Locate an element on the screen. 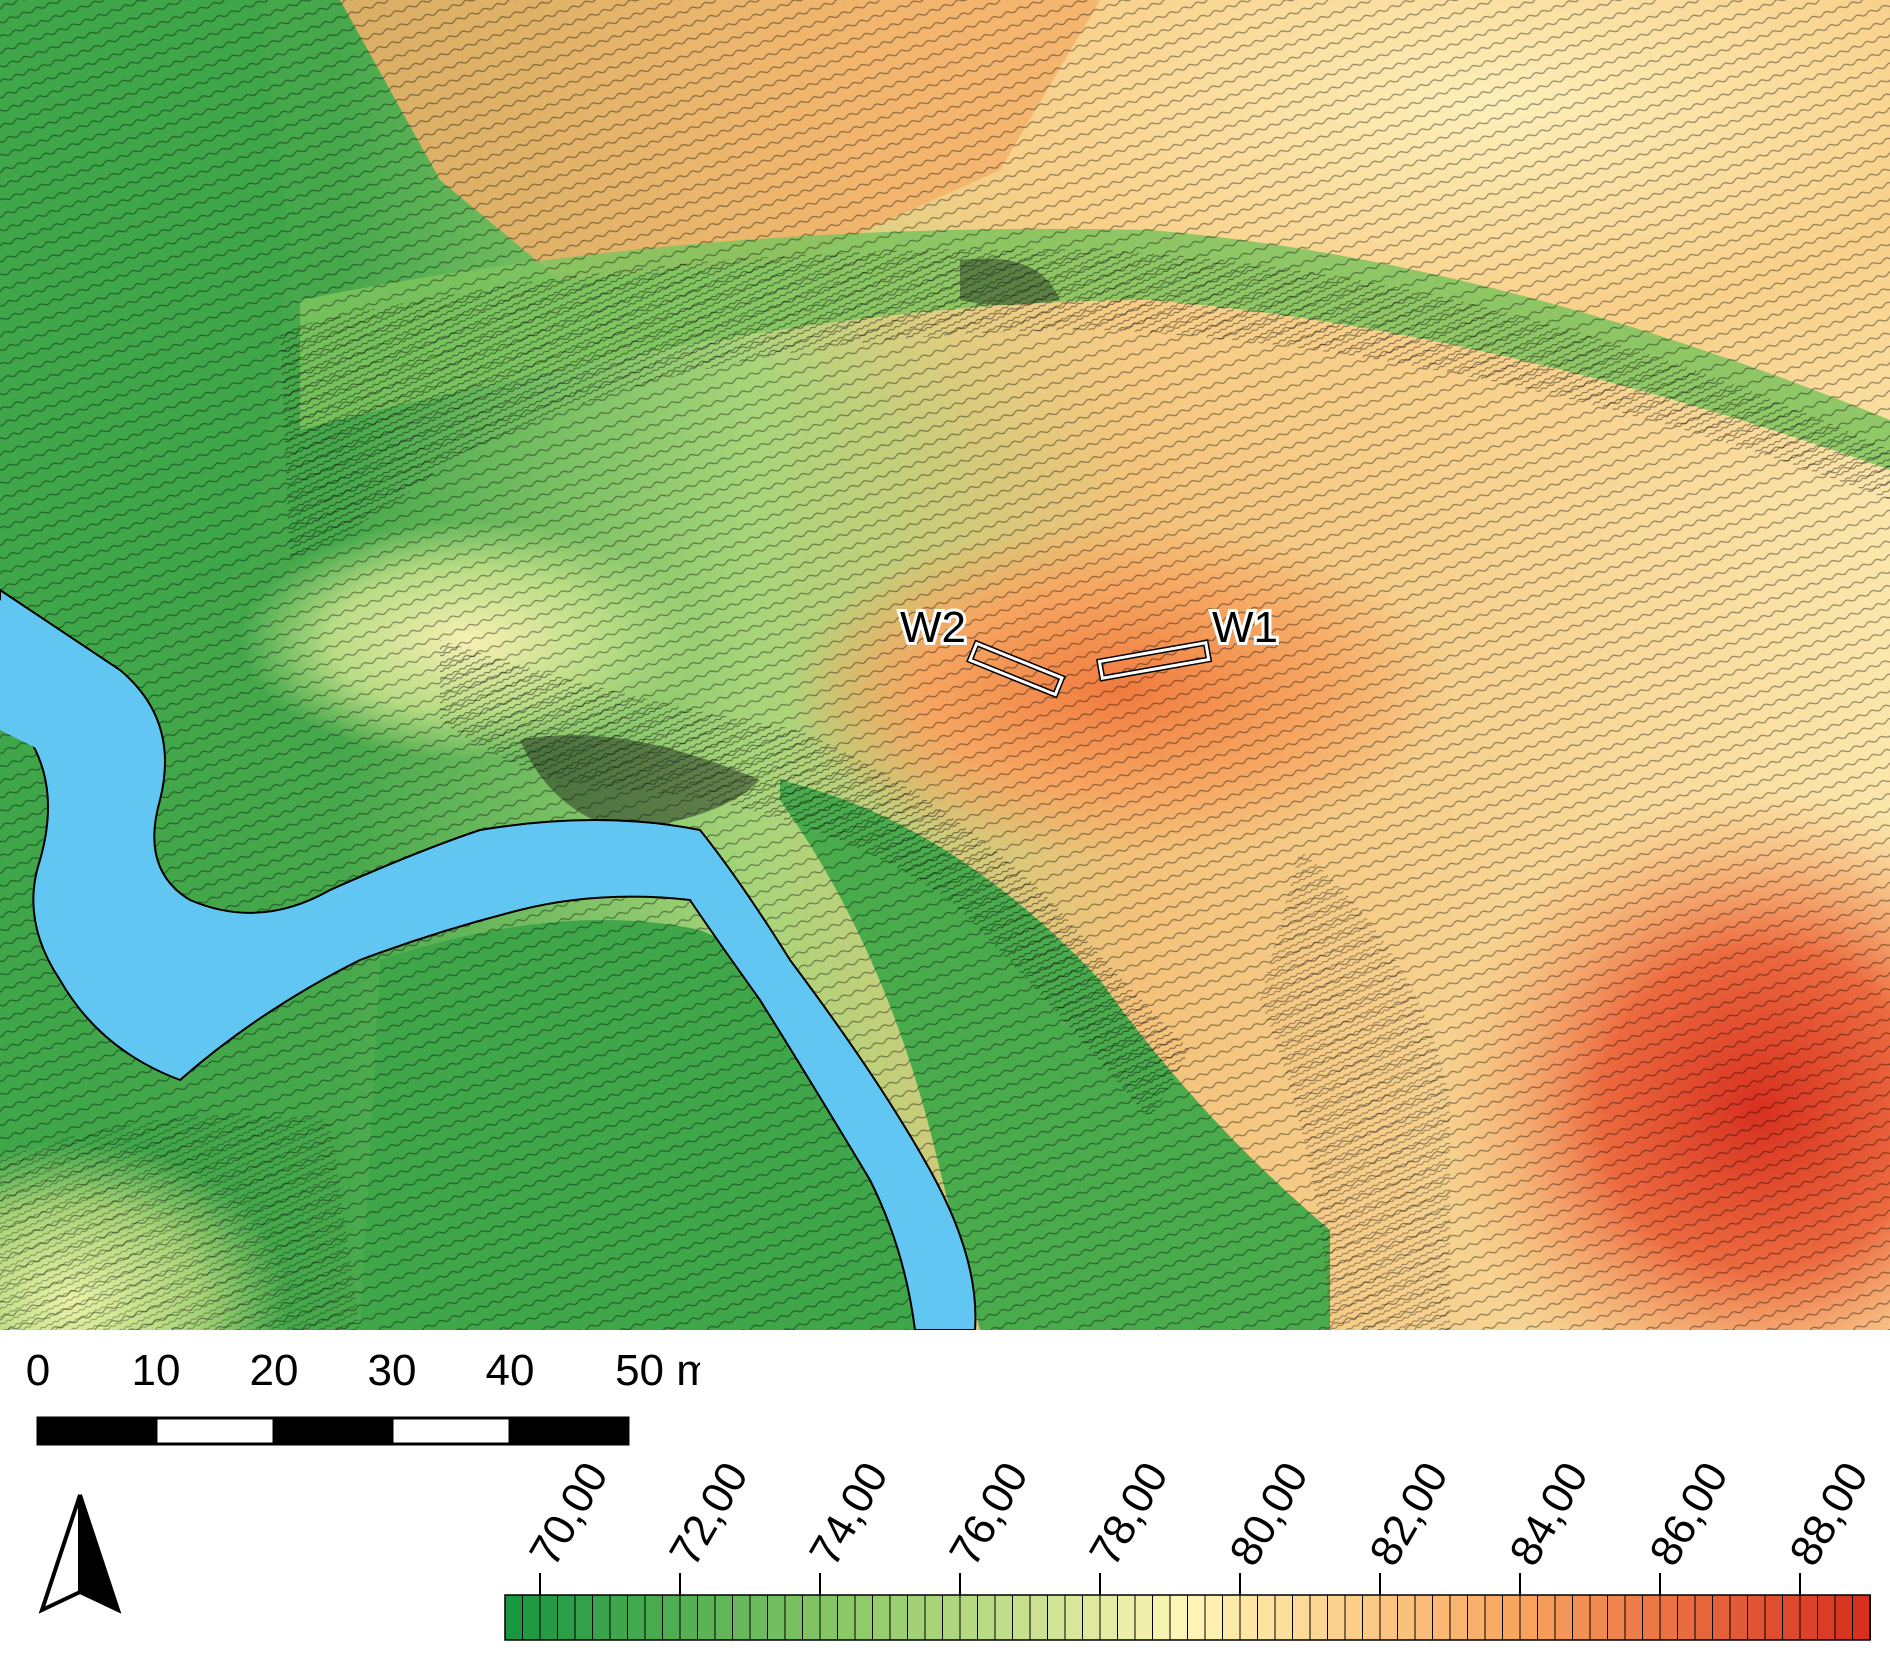  scale-bar-svg: 0 10 20 30 40 50 m is located at coordinates (369, 1396).